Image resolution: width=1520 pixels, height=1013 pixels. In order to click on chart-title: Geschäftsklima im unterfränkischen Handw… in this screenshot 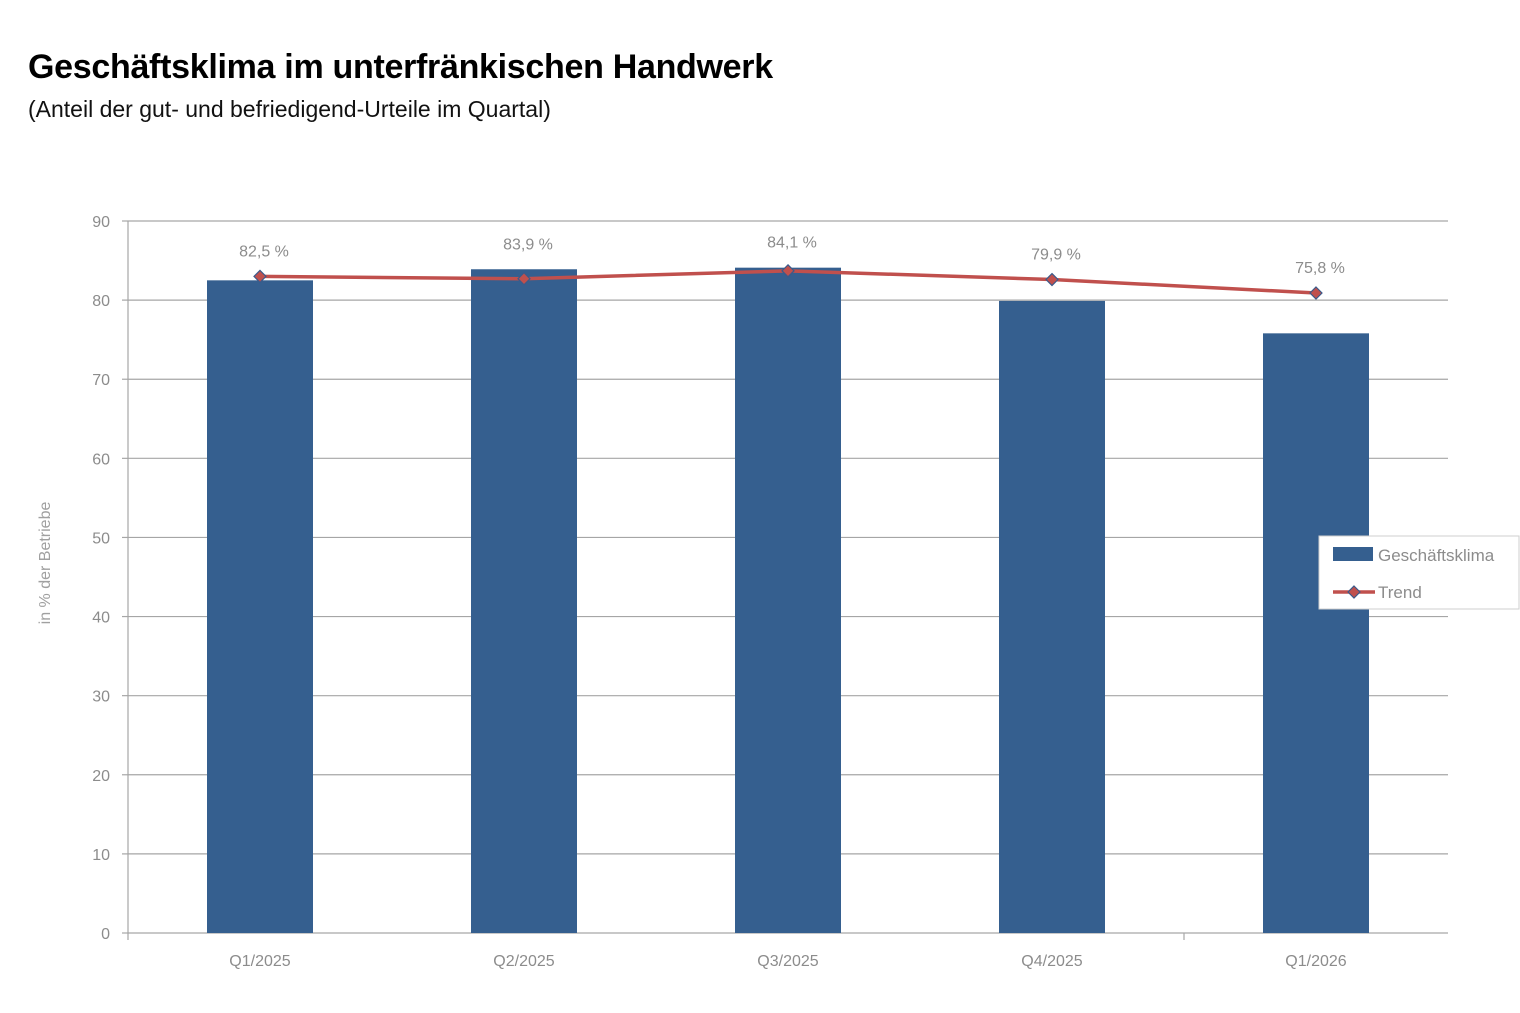, I will do `click(400, 67)`.